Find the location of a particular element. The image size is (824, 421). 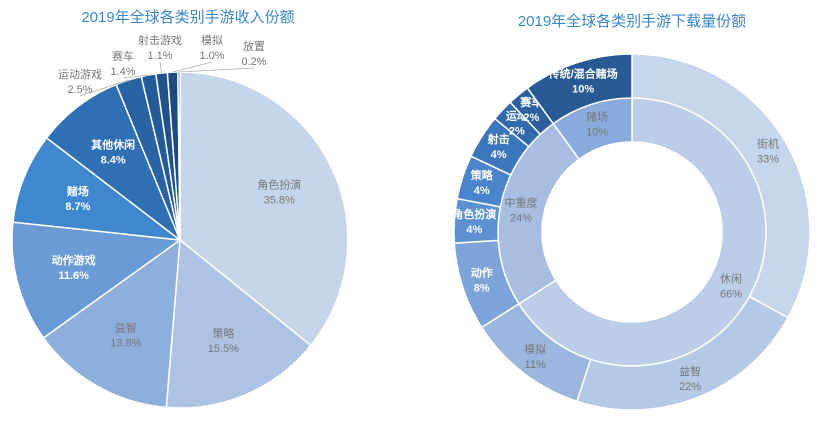

value-label: 24% is located at coordinates (521, 219).